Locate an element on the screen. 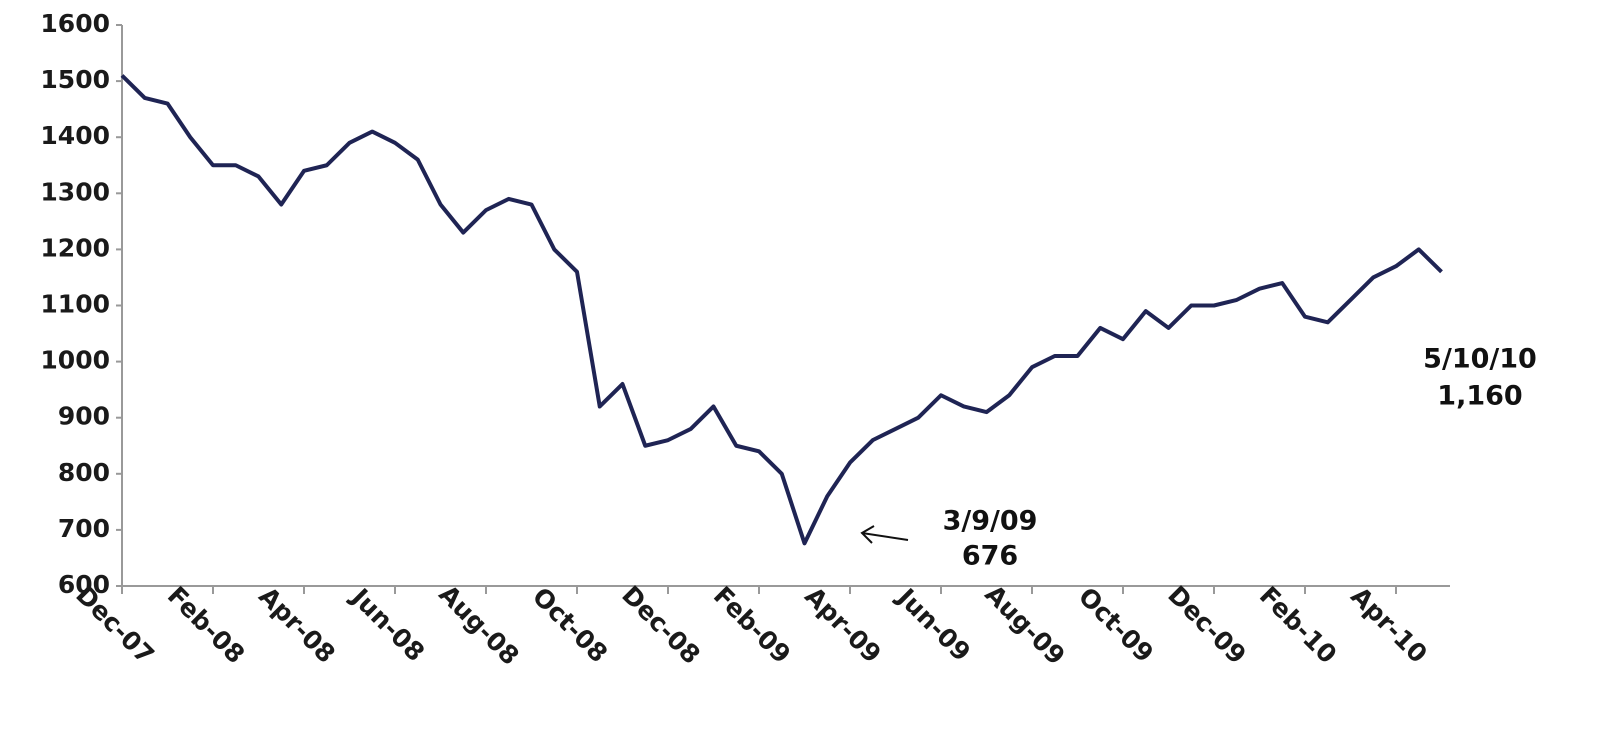 Image resolution: width=1619 pixels, height=741 pixels. x-tick-label: Feb-09 is located at coordinates (752, 625).